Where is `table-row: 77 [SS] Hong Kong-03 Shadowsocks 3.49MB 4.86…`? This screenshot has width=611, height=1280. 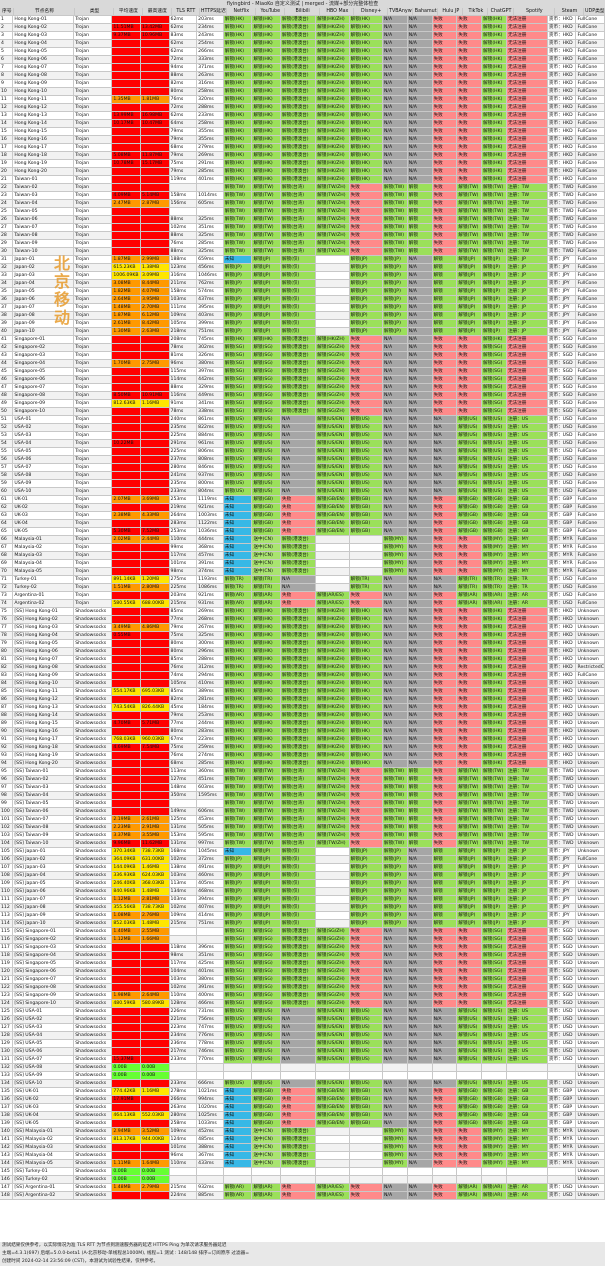
table-row: 77 [SS] Hong Kong-03 Shadowsocks 3.49MB 4.86… is located at coordinates (303, 628).